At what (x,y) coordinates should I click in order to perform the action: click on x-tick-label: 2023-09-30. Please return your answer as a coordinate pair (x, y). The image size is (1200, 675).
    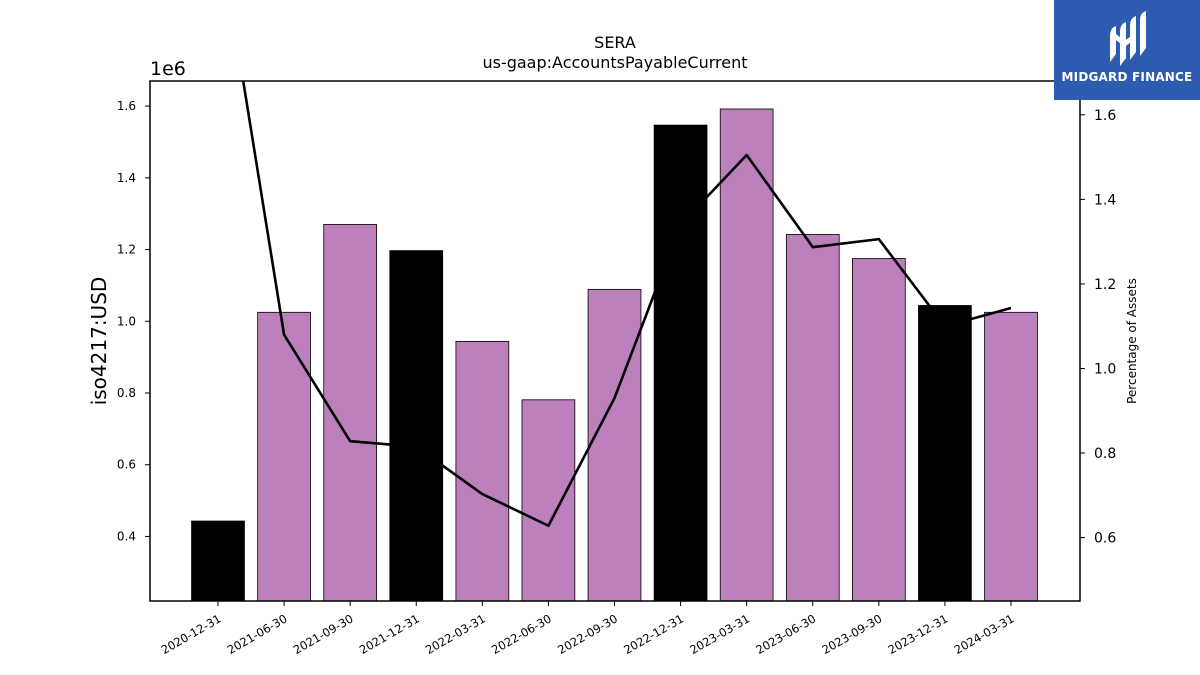
    Looking at the image, I should click on (851, 634).